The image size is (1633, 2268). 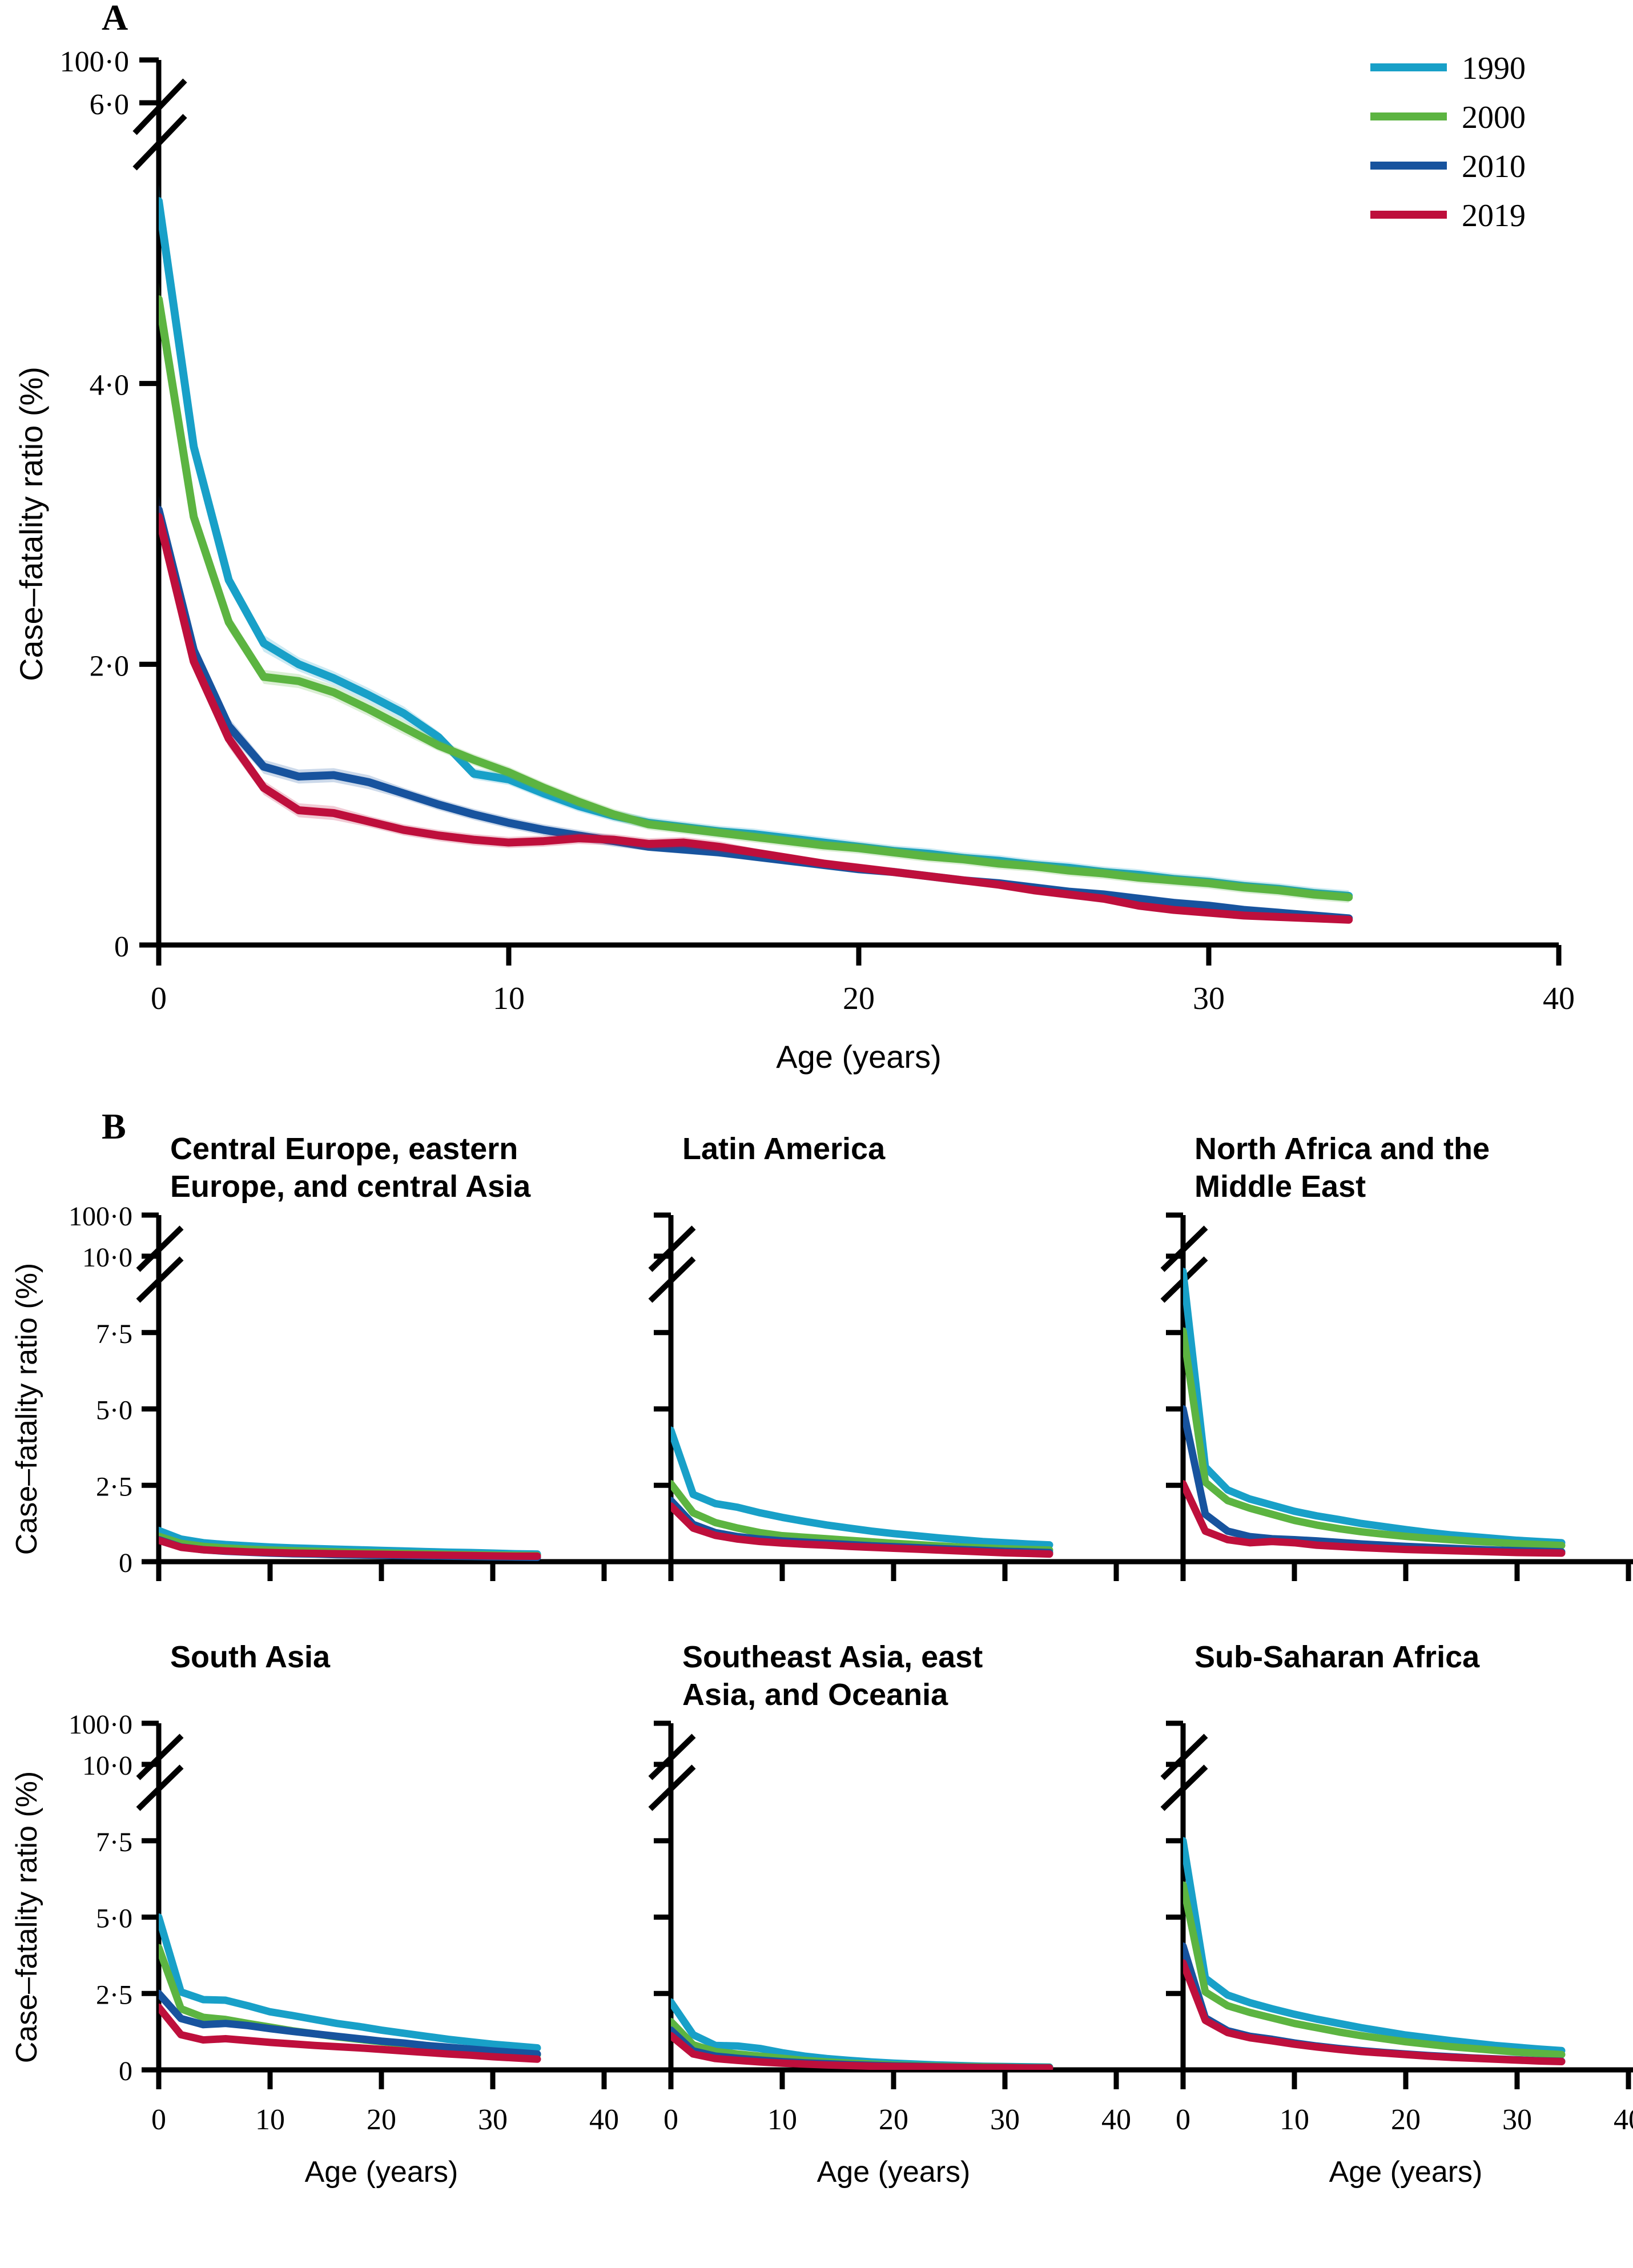 I want to click on legend-label-2019: 2019, so click(x=1494, y=216).